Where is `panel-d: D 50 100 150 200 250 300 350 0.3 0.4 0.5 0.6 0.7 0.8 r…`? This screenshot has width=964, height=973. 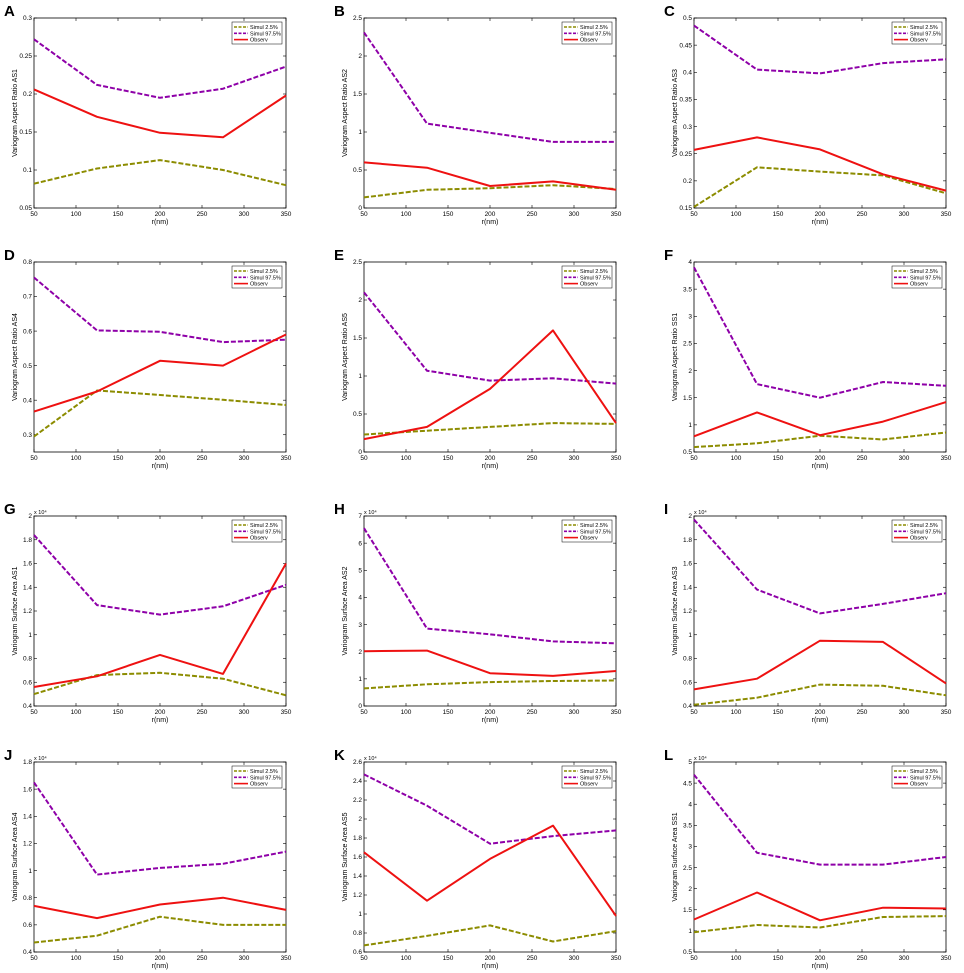
panel-d: D 50 100 150 200 250 300 350 0.3 0.4 0.5 0.6 0.7 0.8 r… is located at coordinates (148, 358).